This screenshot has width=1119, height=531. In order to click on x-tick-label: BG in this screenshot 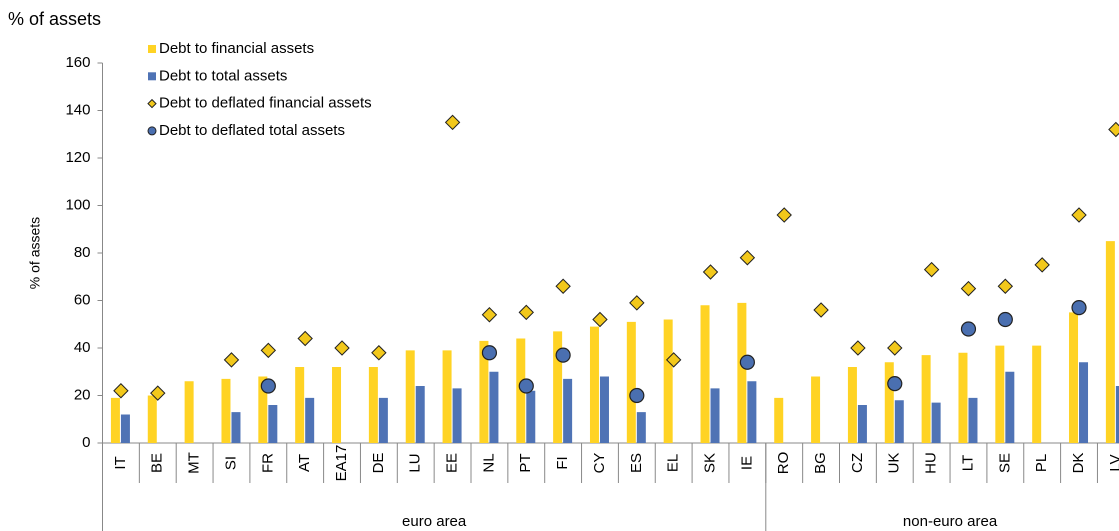, I will do `click(820, 463)`.